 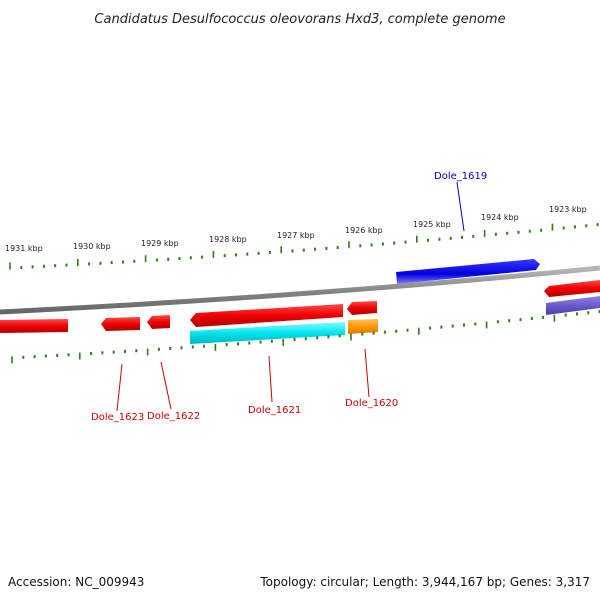 What do you see at coordinates (573, 305) in the screenshot?
I see `gene-right-purple` at bounding box center [573, 305].